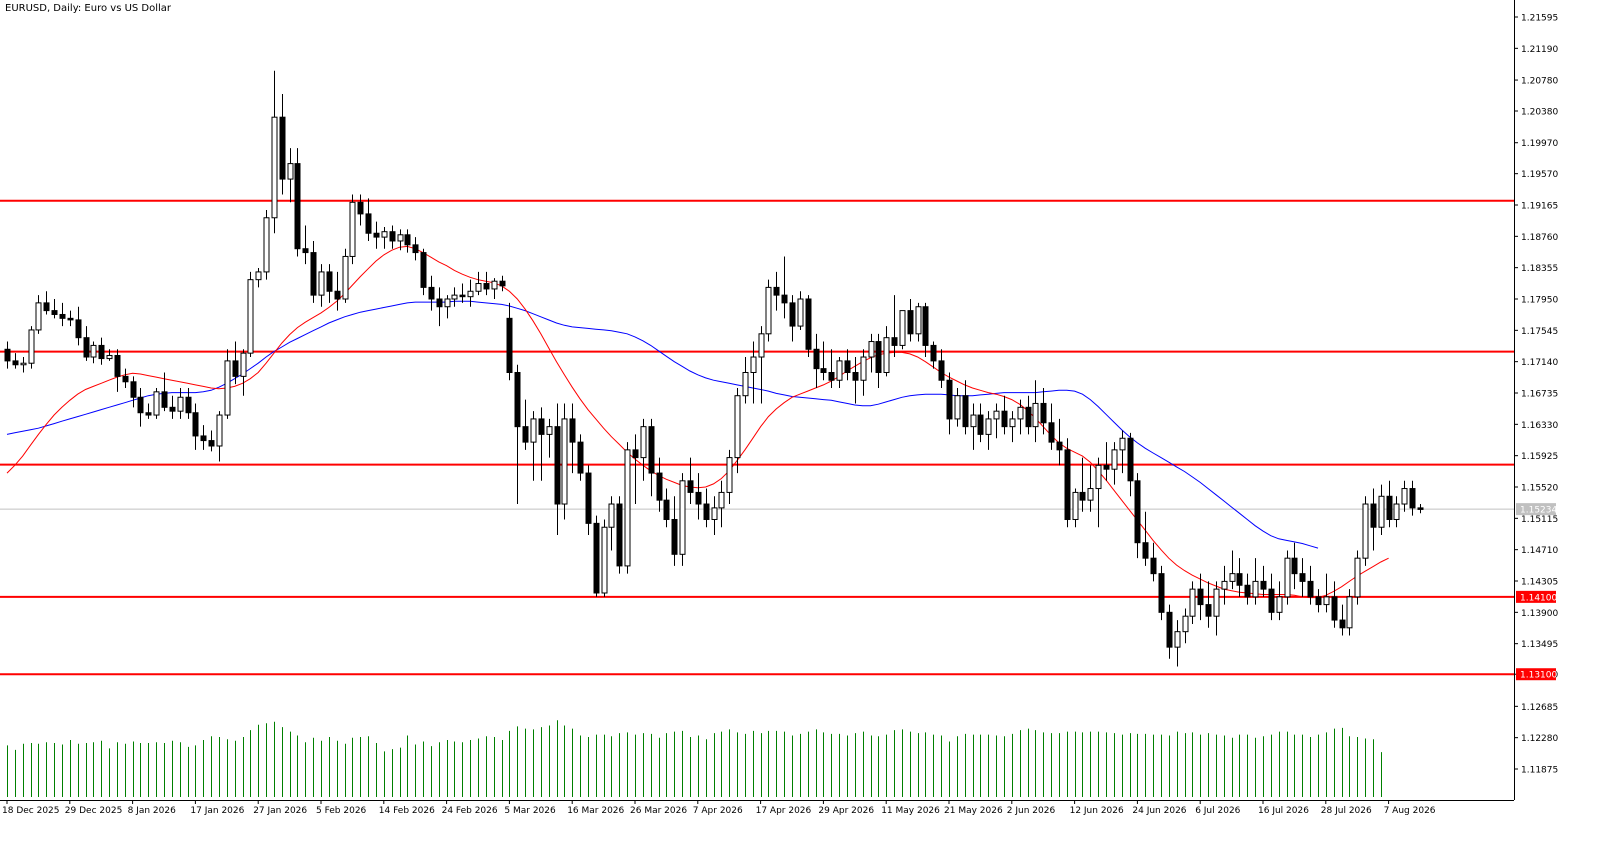 The height and width of the screenshot is (843, 1605). What do you see at coordinates (1536, 596) in the screenshot?
I see `level-price-label-bg` at bounding box center [1536, 596].